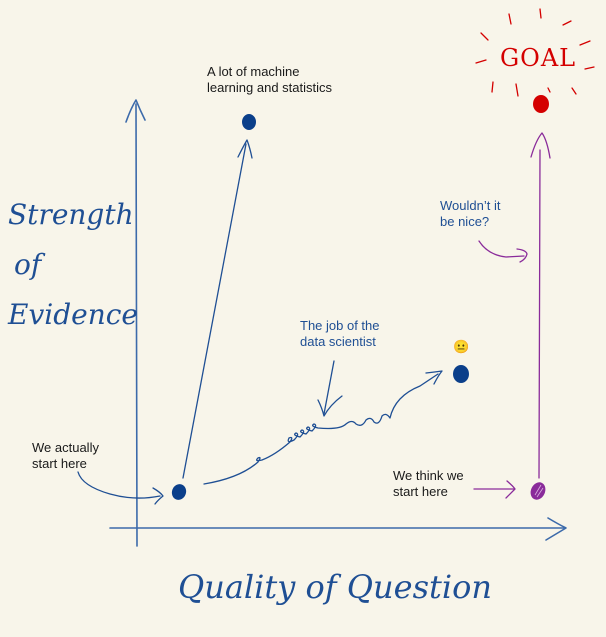  Describe the element at coordinates (73, 265) in the screenshot. I see `y-axis-label: Strength of Evidence` at that location.